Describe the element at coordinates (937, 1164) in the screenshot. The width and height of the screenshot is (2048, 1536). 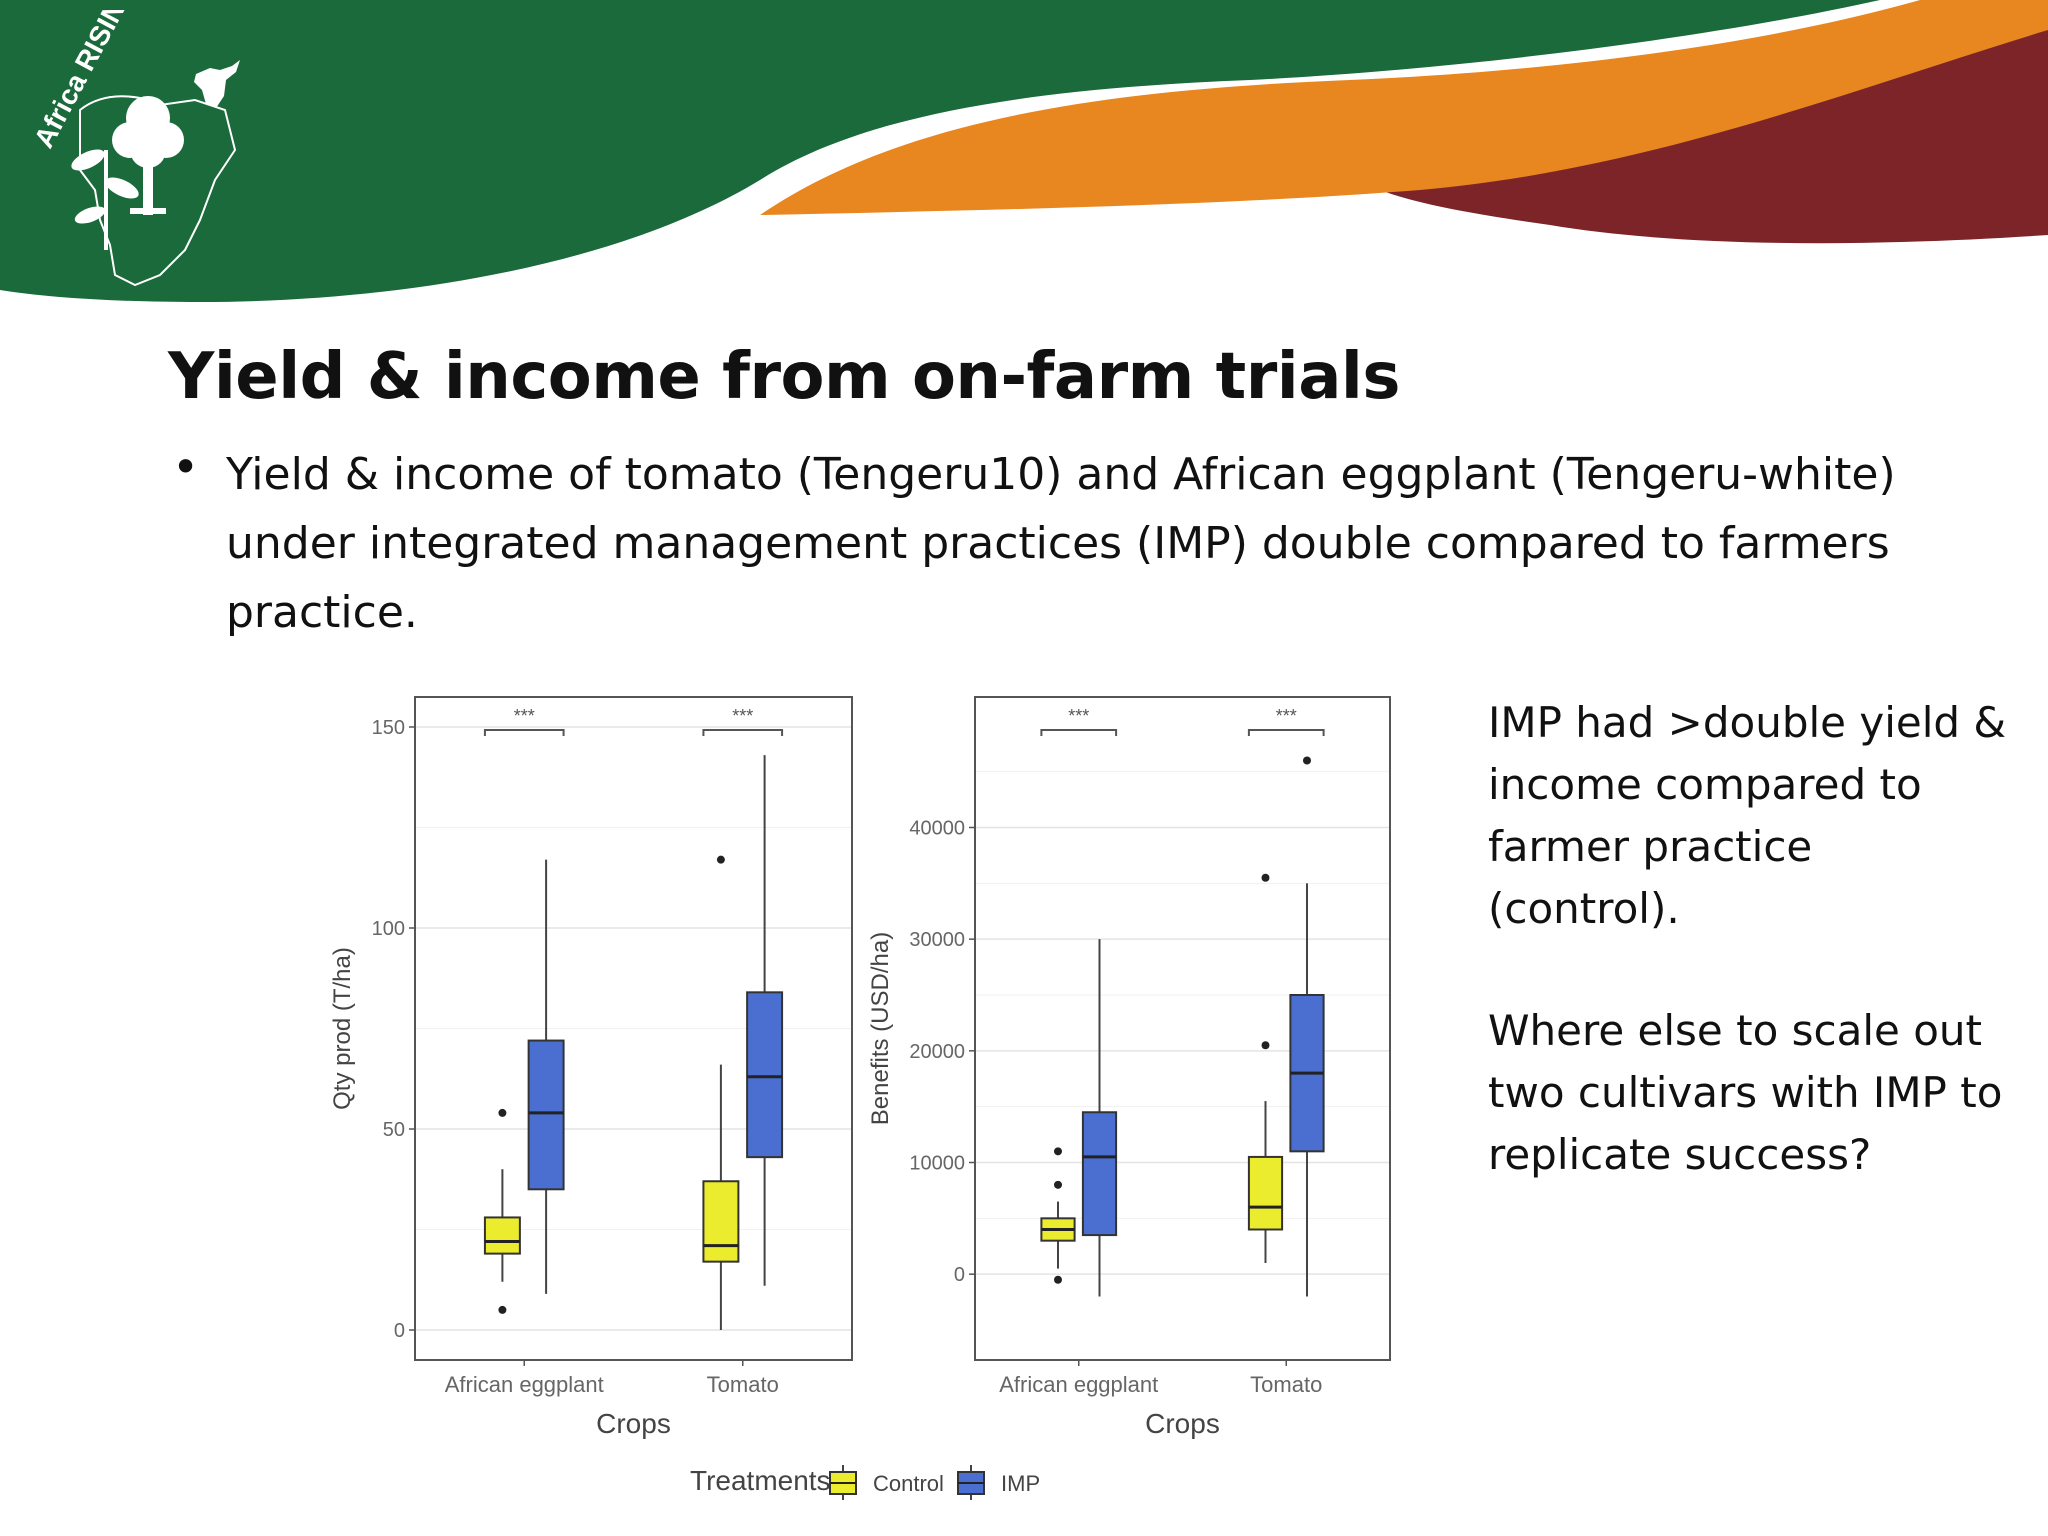
I see `y-tick-label: 10000` at that location.